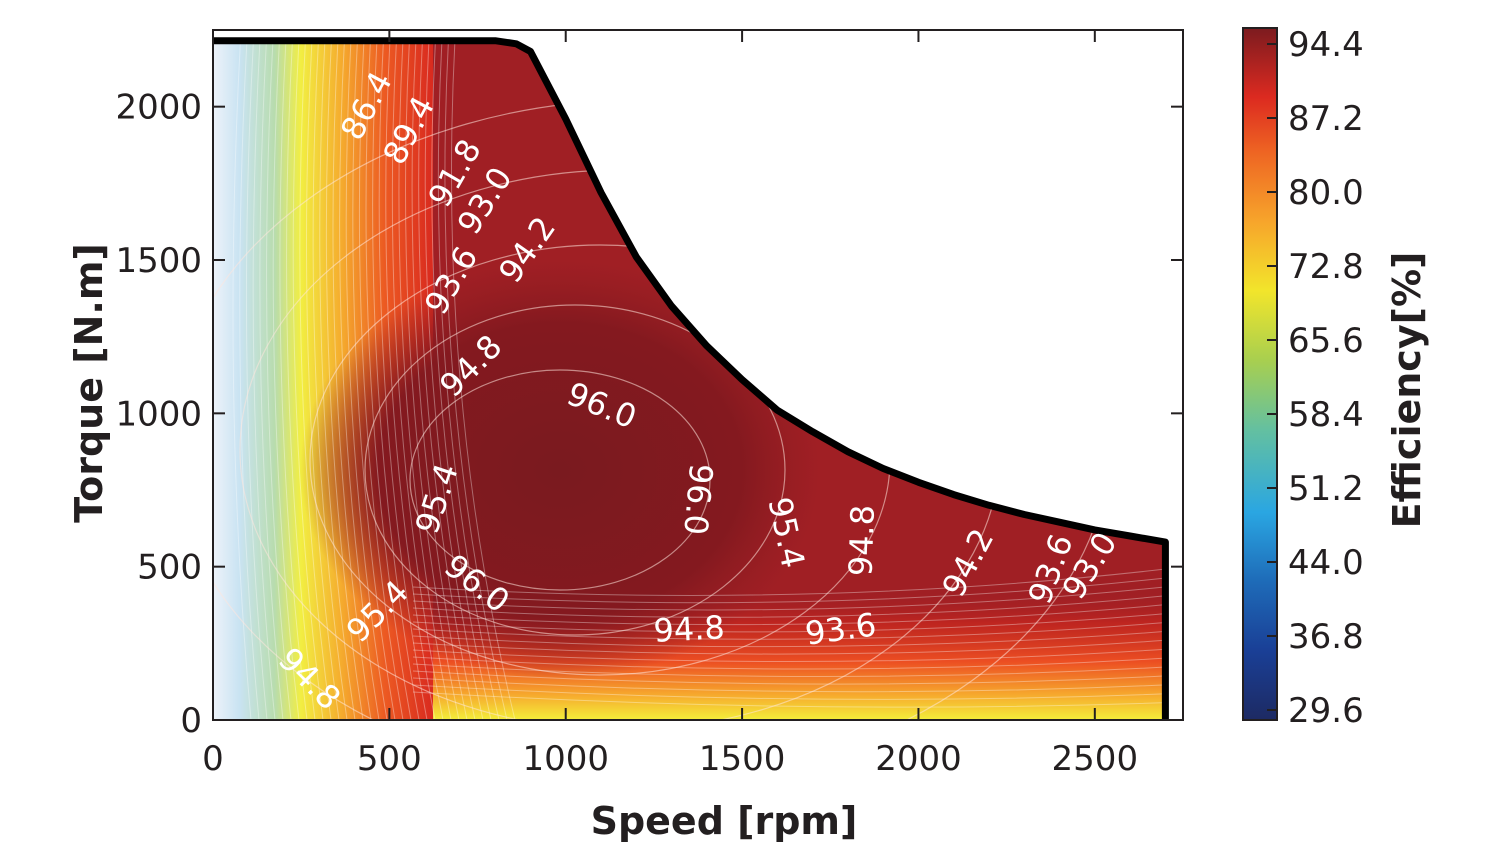  What do you see at coordinates (1095, 759) in the screenshot?
I see `x-tick-label: 2500` at bounding box center [1095, 759].